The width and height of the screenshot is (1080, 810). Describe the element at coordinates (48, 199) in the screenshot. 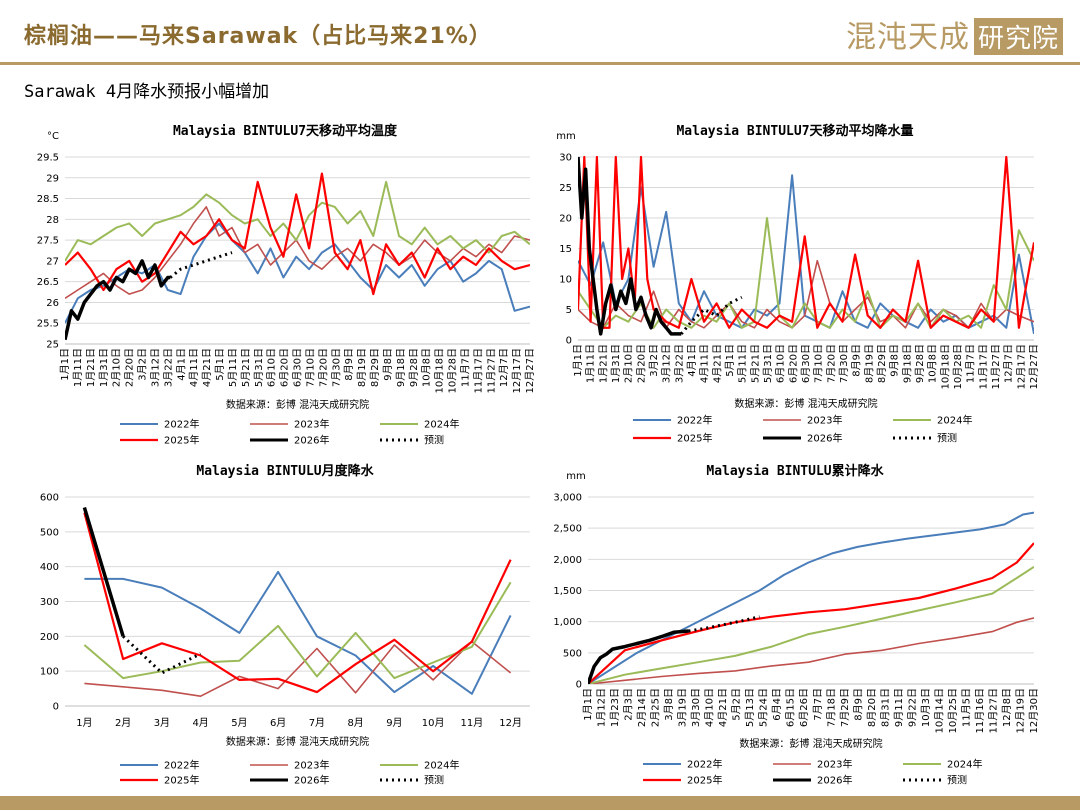

I see `y-tick-label: 28.5` at that location.